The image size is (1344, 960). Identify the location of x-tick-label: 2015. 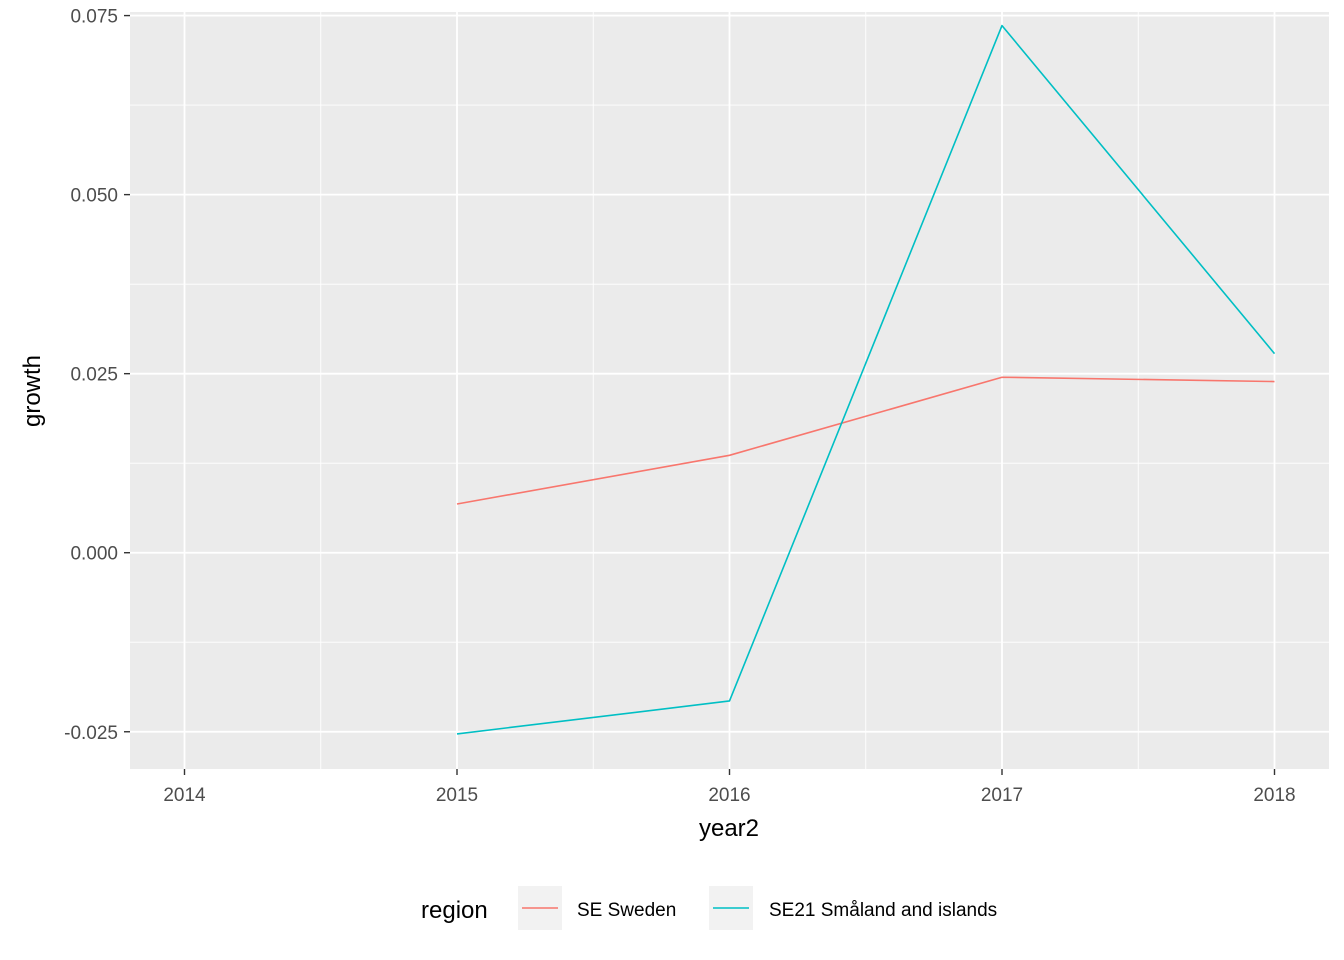
(457, 795).